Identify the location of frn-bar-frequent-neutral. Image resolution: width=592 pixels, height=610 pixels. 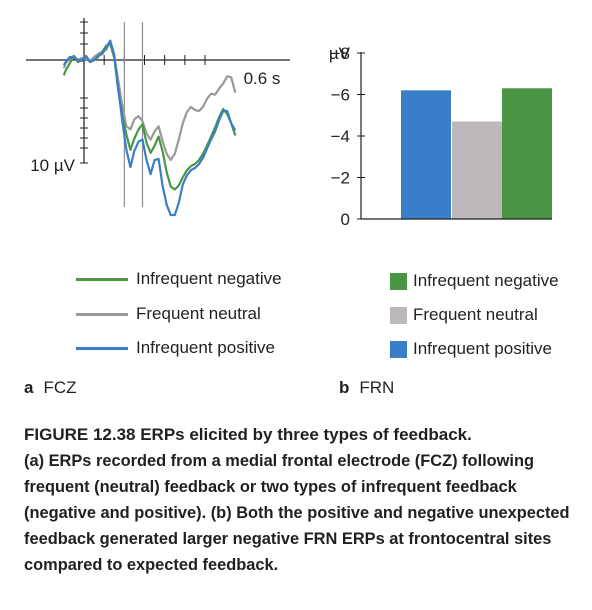
(477, 170).